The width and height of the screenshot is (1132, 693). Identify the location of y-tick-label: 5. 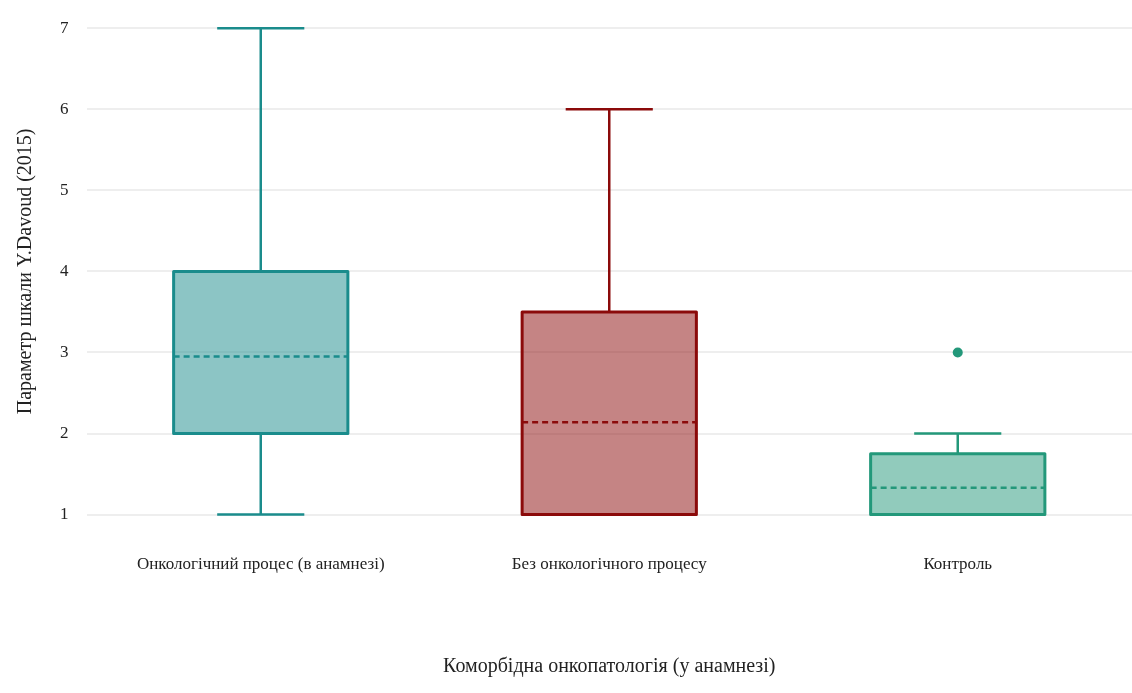
(64, 189).